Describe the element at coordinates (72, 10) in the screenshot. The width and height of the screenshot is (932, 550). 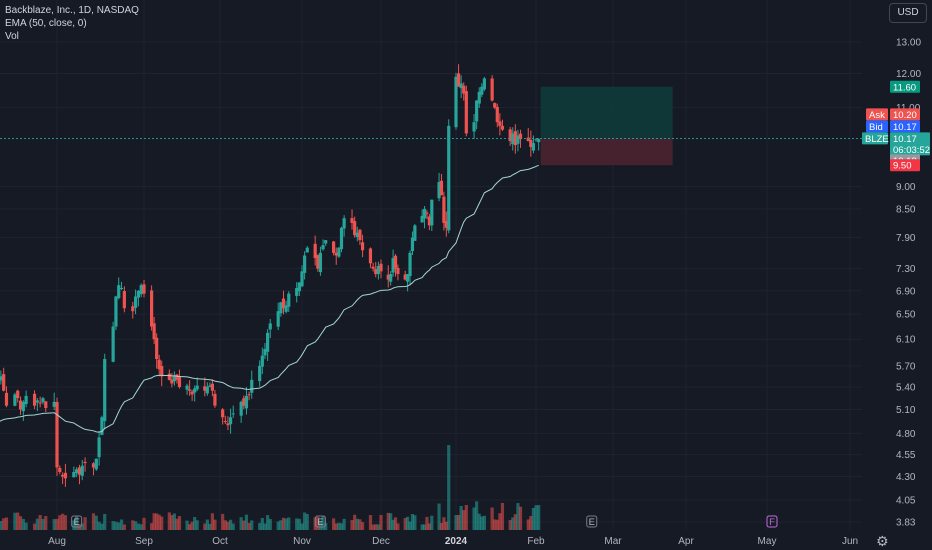
I see `legend-title: Backblaze, Inc., 1D, NASDAQ` at that location.